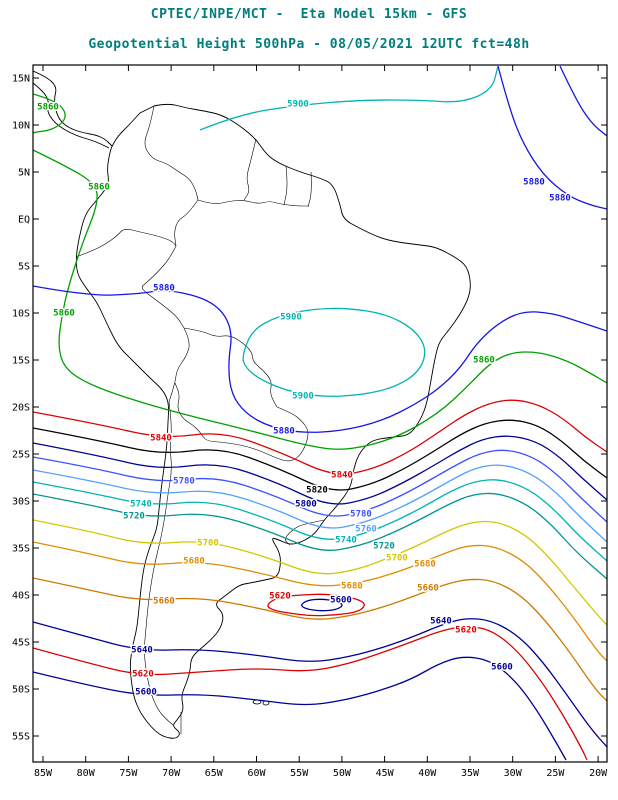 This screenshot has width=618, height=800. What do you see at coordinates (21, 502) in the screenshot?
I see `lat-label-30S: 30S` at bounding box center [21, 502].